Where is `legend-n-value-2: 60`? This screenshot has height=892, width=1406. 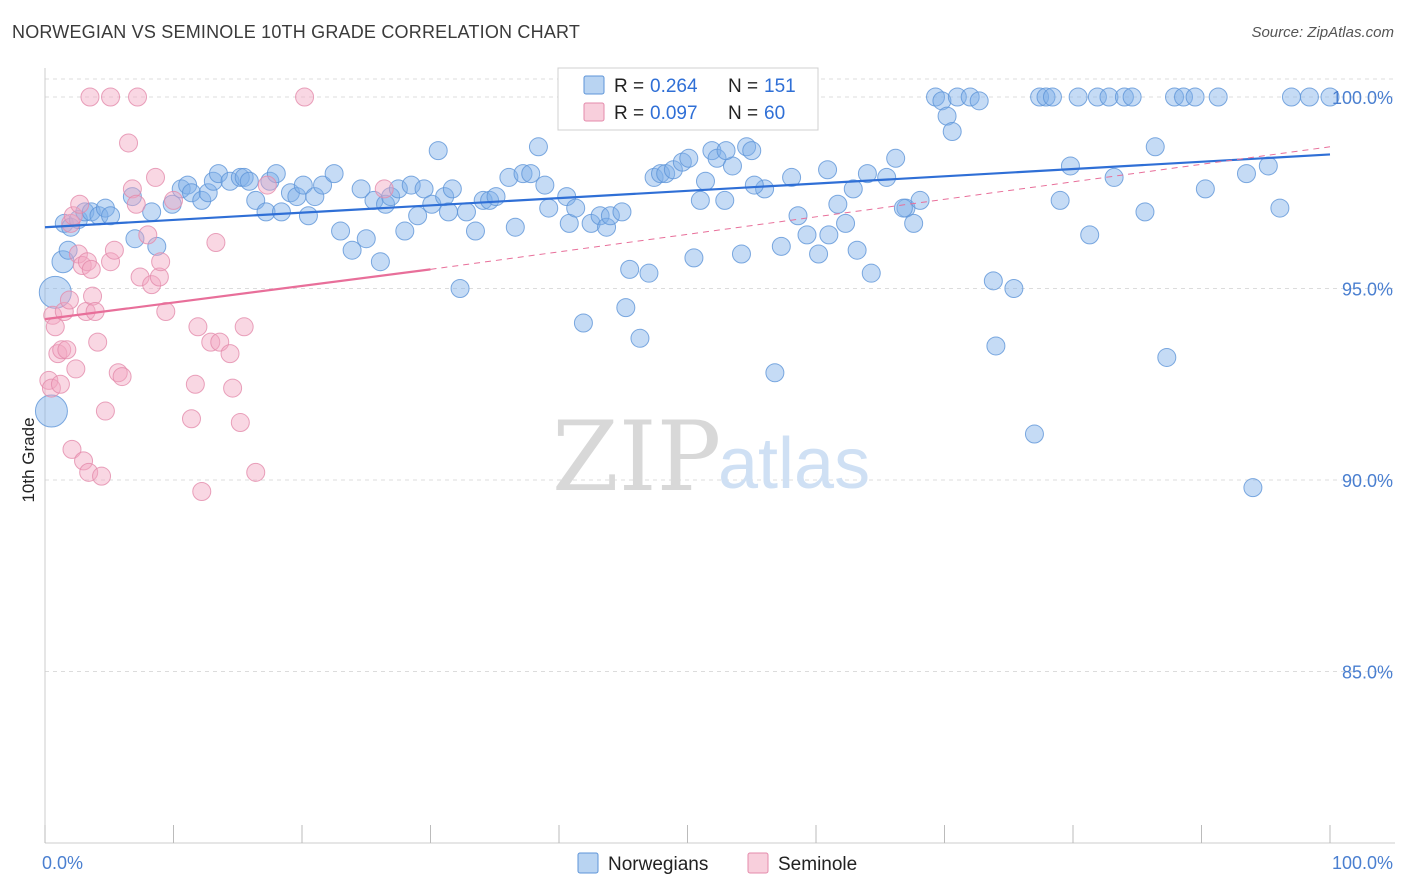
legend-n-value-2: 60 is located at coordinates (774, 113).